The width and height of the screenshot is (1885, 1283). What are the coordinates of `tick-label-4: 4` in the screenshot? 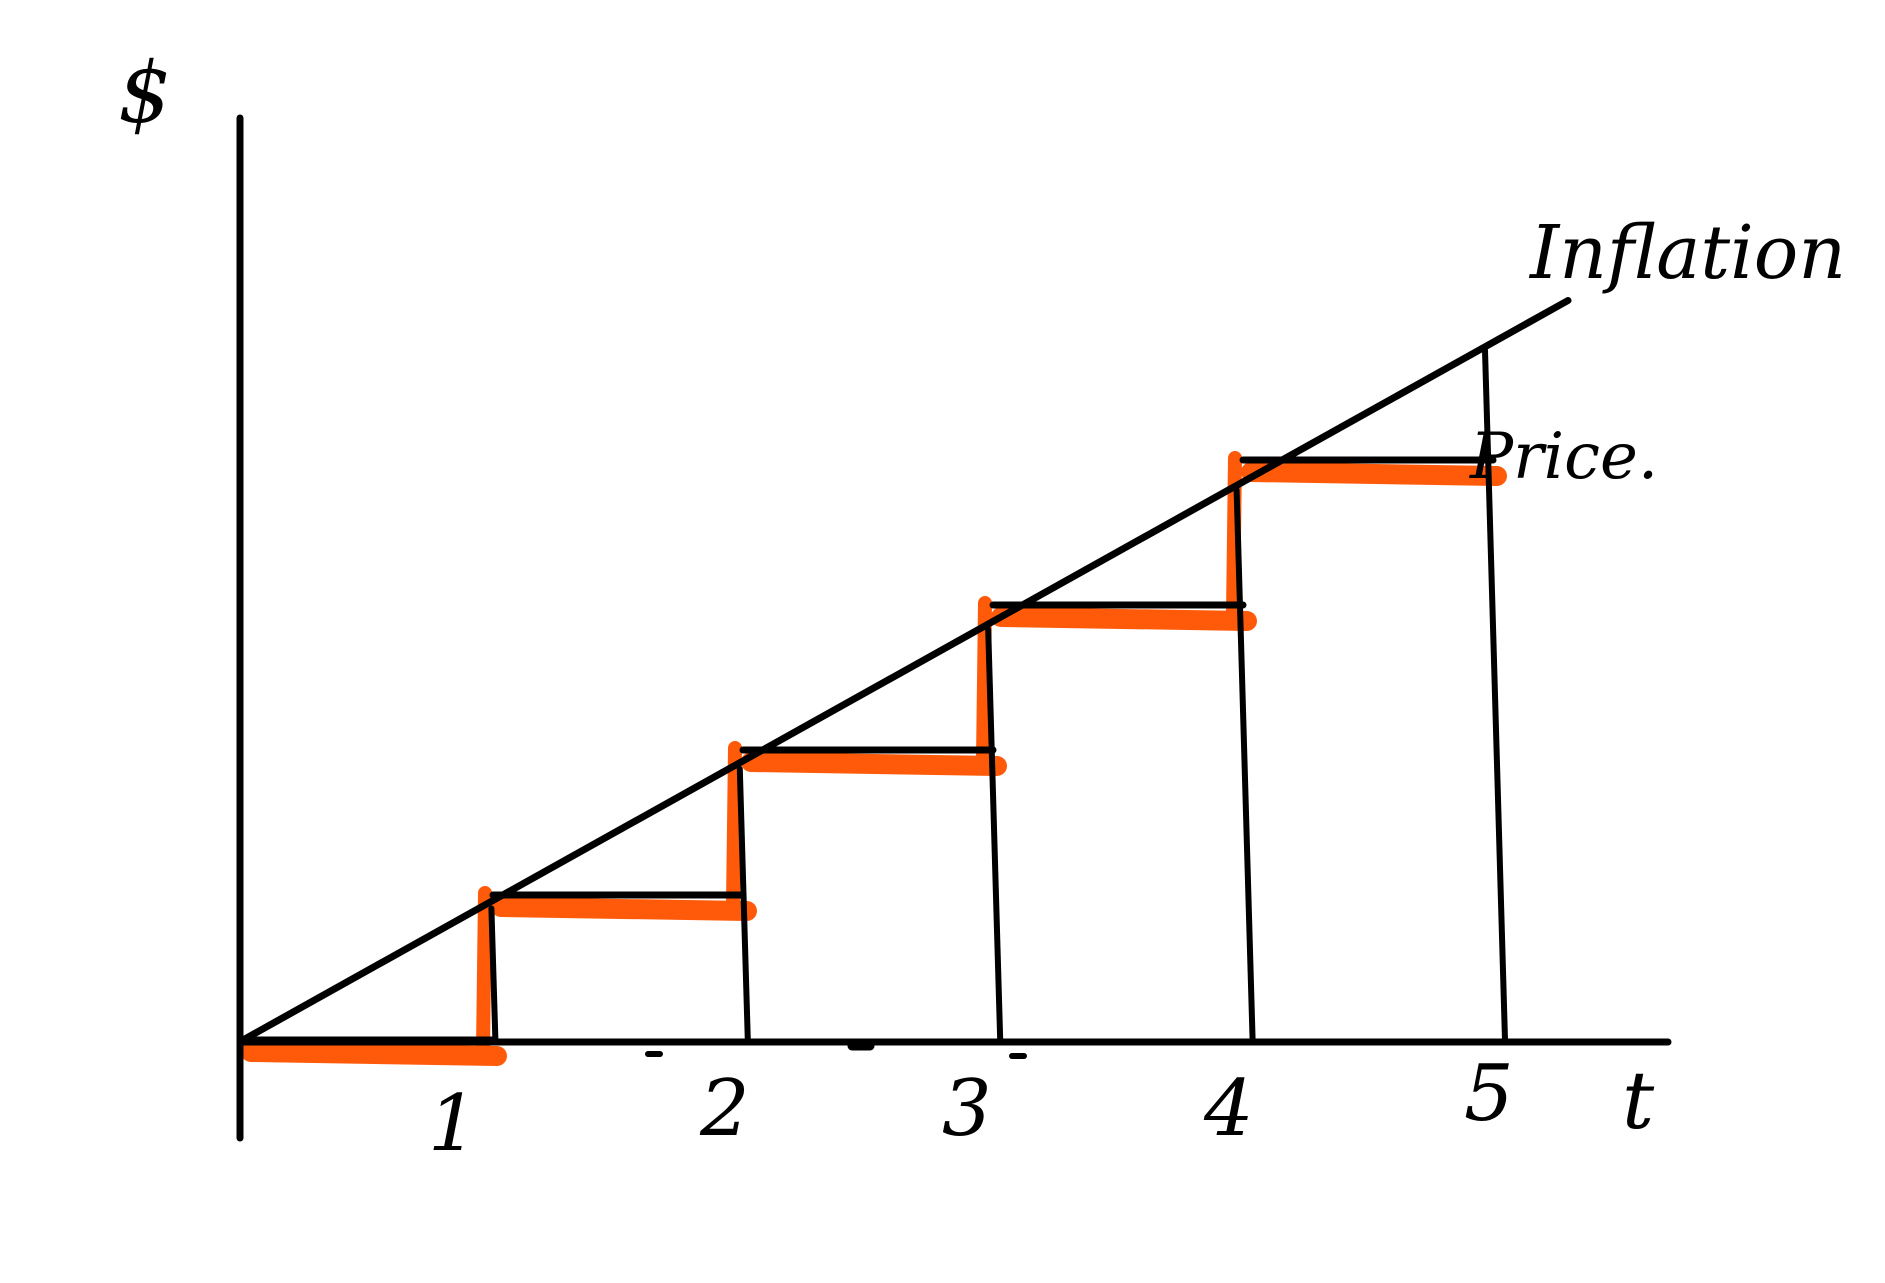 It's located at (1228, 1109).